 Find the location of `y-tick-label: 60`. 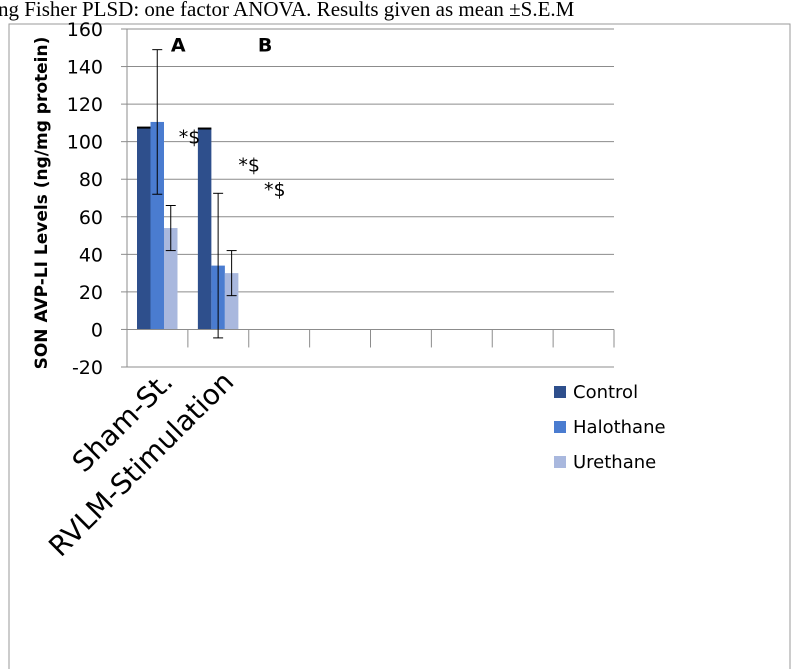

y-tick-label: 60 is located at coordinates (91, 218).